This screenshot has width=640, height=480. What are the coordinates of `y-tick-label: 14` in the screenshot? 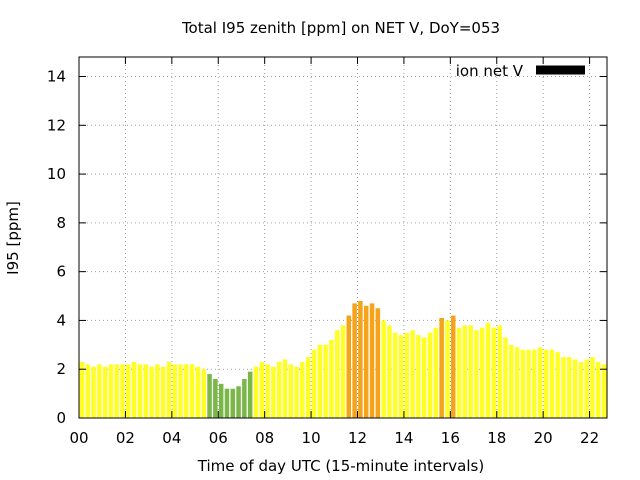 It's located at (56, 77).